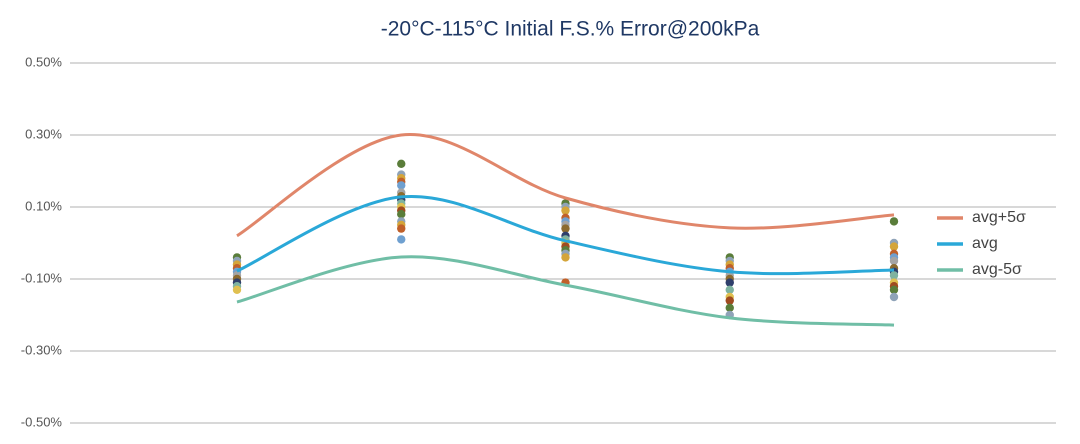 The image size is (1080, 444). I want to click on y-tick-label: 0.50%, so click(43, 61).